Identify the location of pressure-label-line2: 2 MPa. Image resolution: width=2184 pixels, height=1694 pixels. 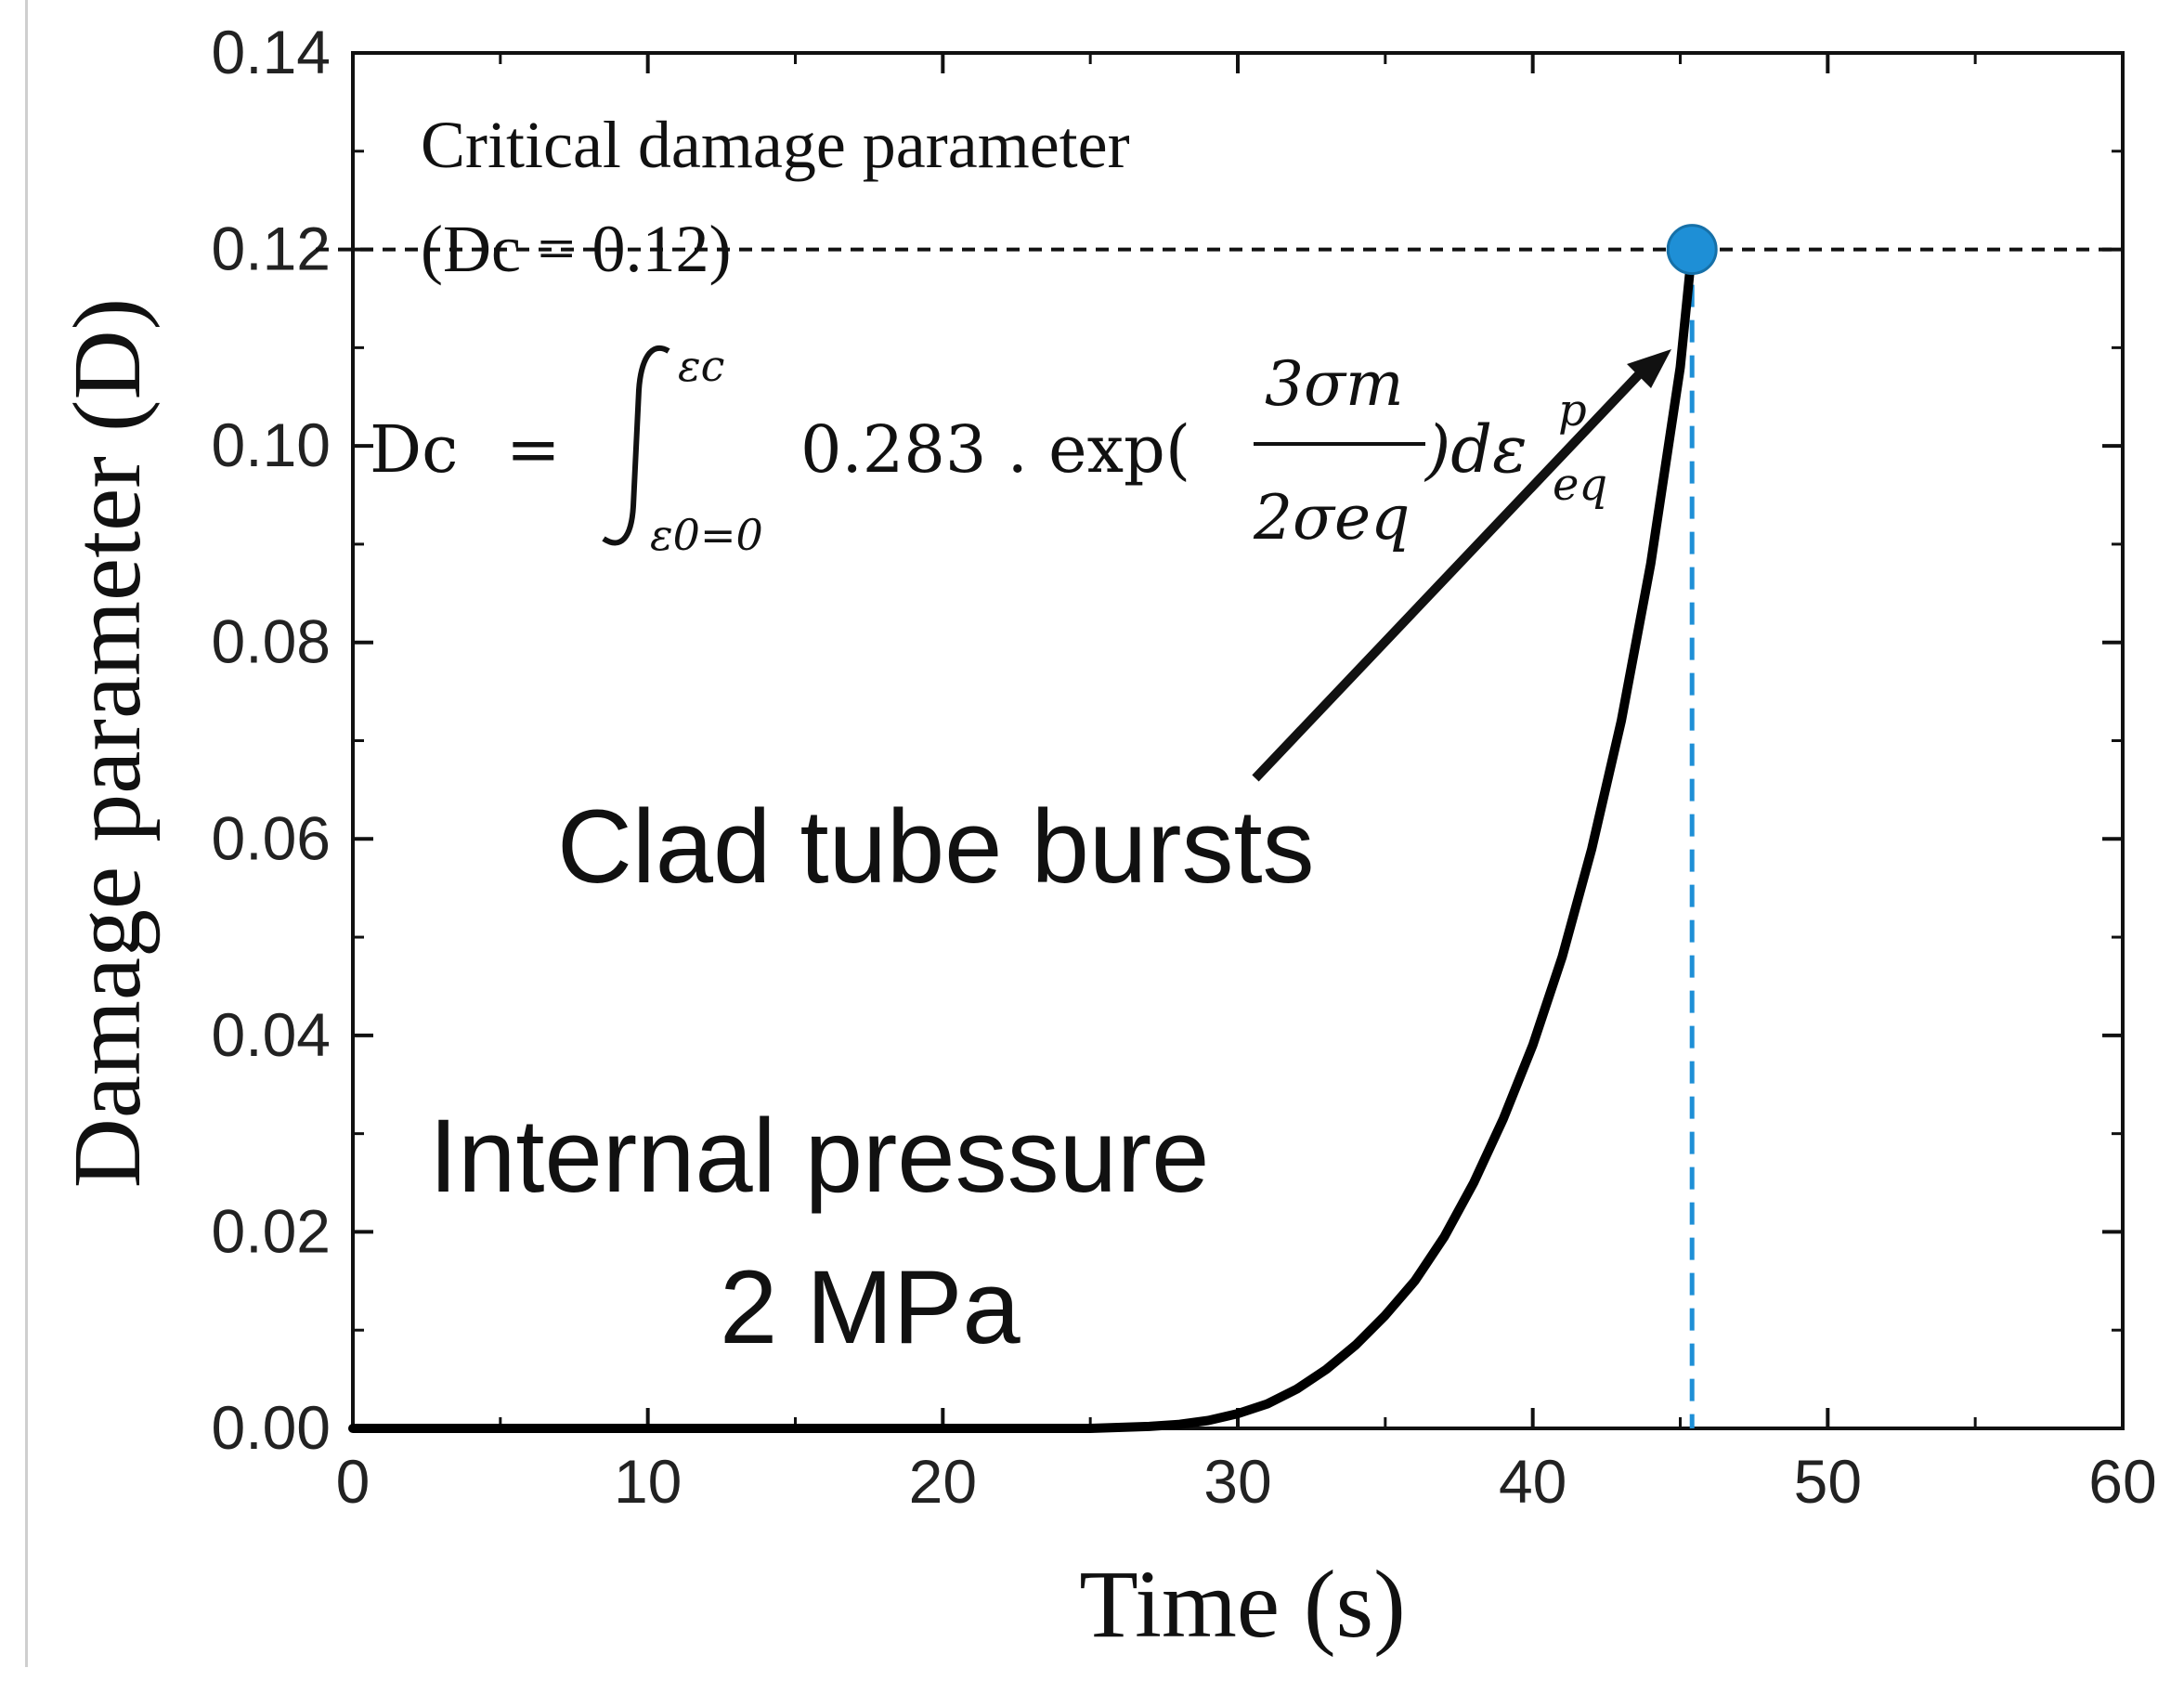
(870, 1307).